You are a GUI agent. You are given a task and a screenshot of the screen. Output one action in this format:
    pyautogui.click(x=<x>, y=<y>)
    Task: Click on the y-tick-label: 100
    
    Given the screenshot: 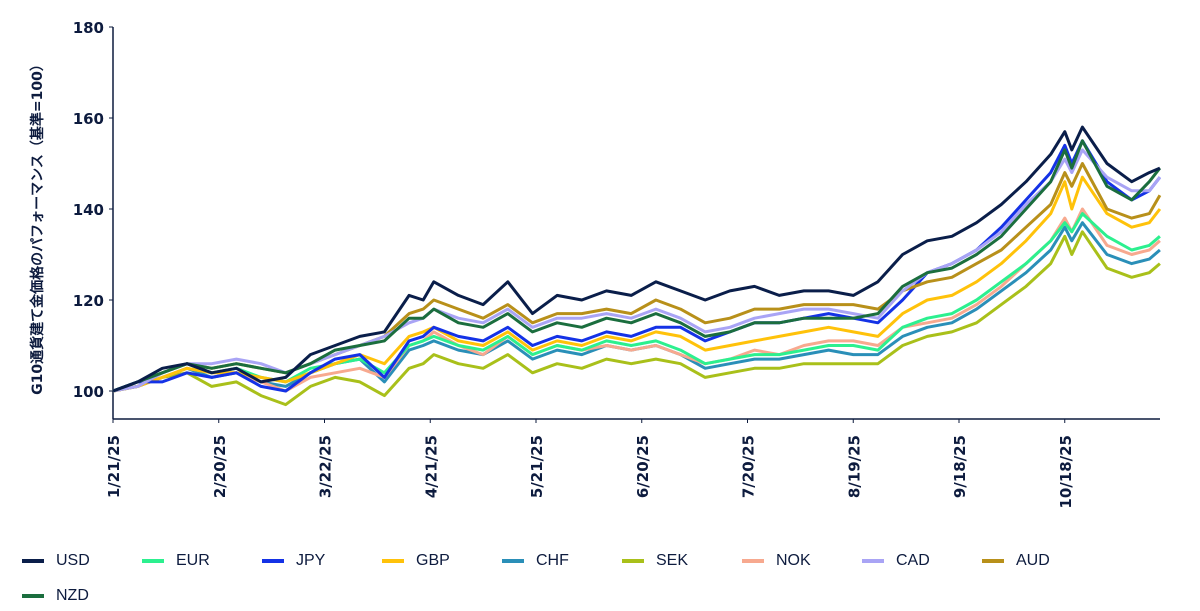 What is the action you would take?
    pyautogui.click(x=88, y=392)
    